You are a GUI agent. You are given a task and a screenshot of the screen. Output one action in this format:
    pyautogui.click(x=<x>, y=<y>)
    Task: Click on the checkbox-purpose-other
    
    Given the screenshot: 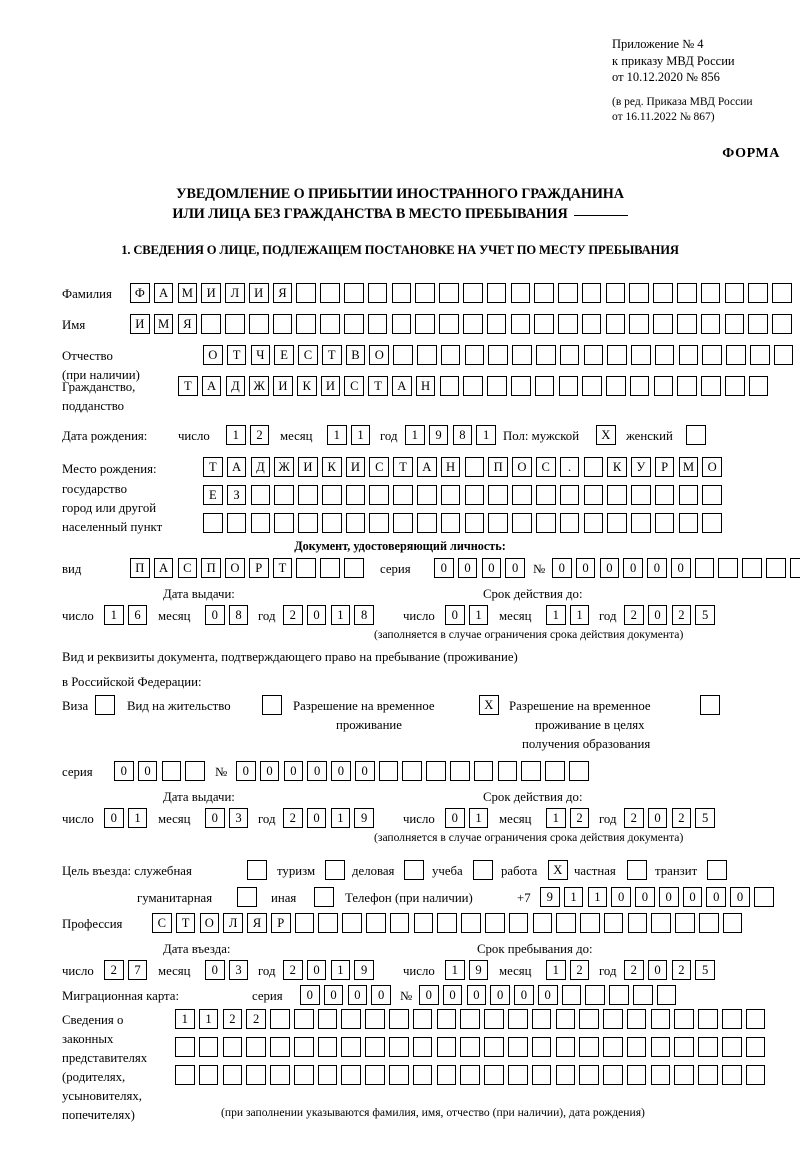 What is the action you would take?
    pyautogui.click(x=324, y=897)
    